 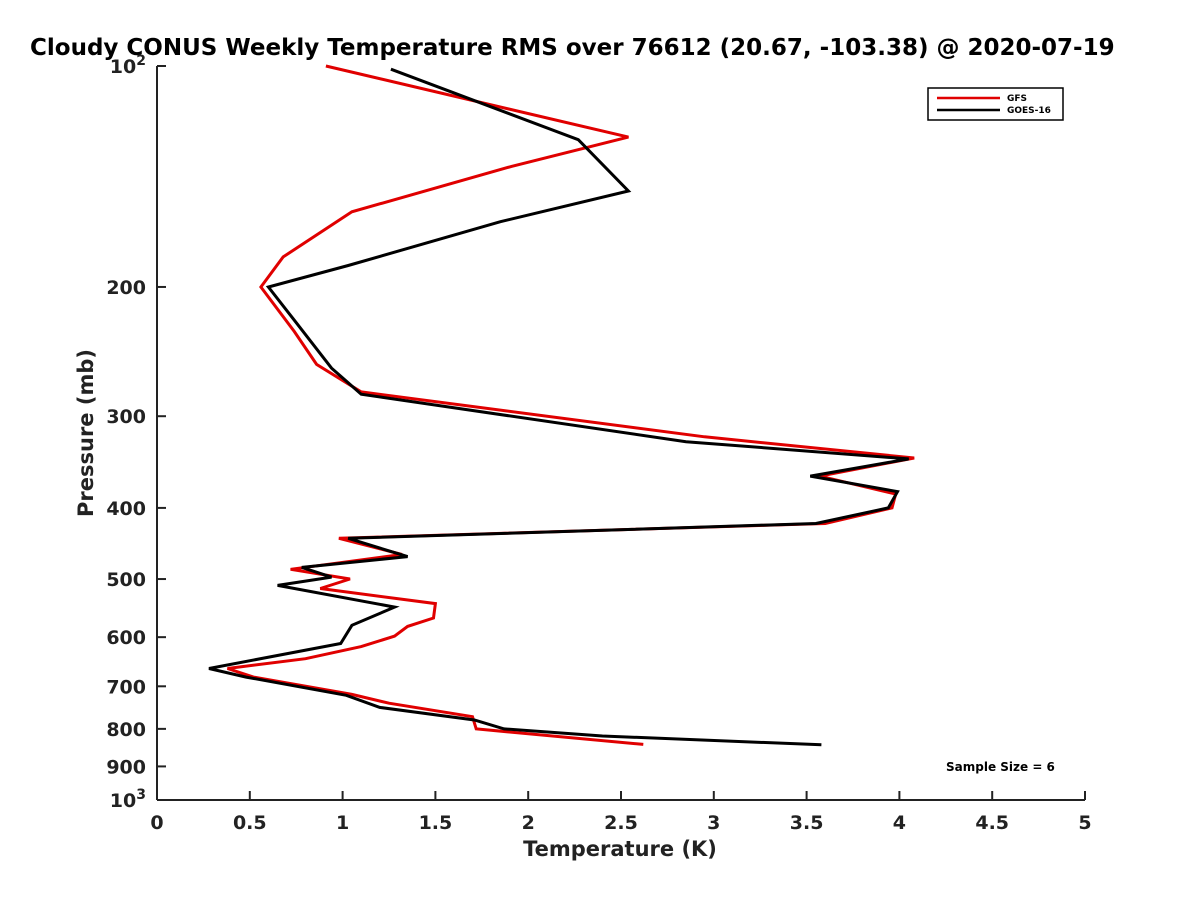 I want to click on legend-box, so click(x=995, y=104).